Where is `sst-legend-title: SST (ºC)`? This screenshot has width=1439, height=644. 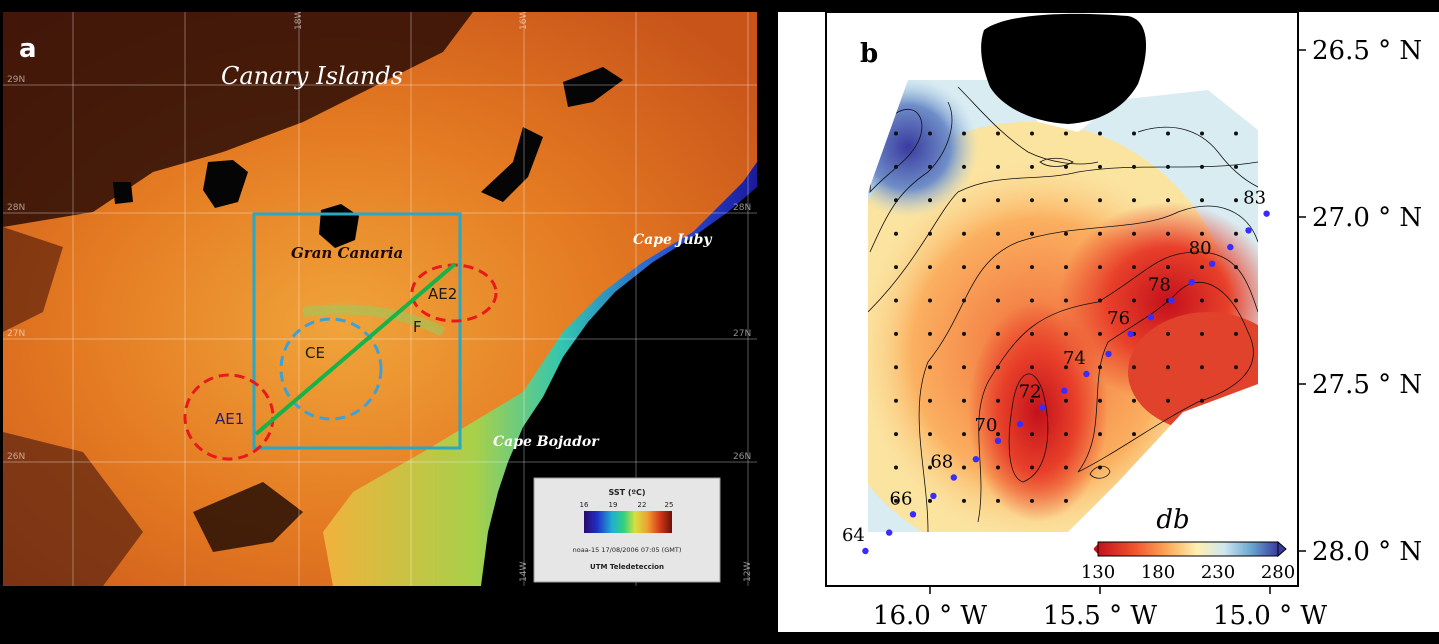
sst-legend-title: SST (ºC) is located at coordinates (626, 492).